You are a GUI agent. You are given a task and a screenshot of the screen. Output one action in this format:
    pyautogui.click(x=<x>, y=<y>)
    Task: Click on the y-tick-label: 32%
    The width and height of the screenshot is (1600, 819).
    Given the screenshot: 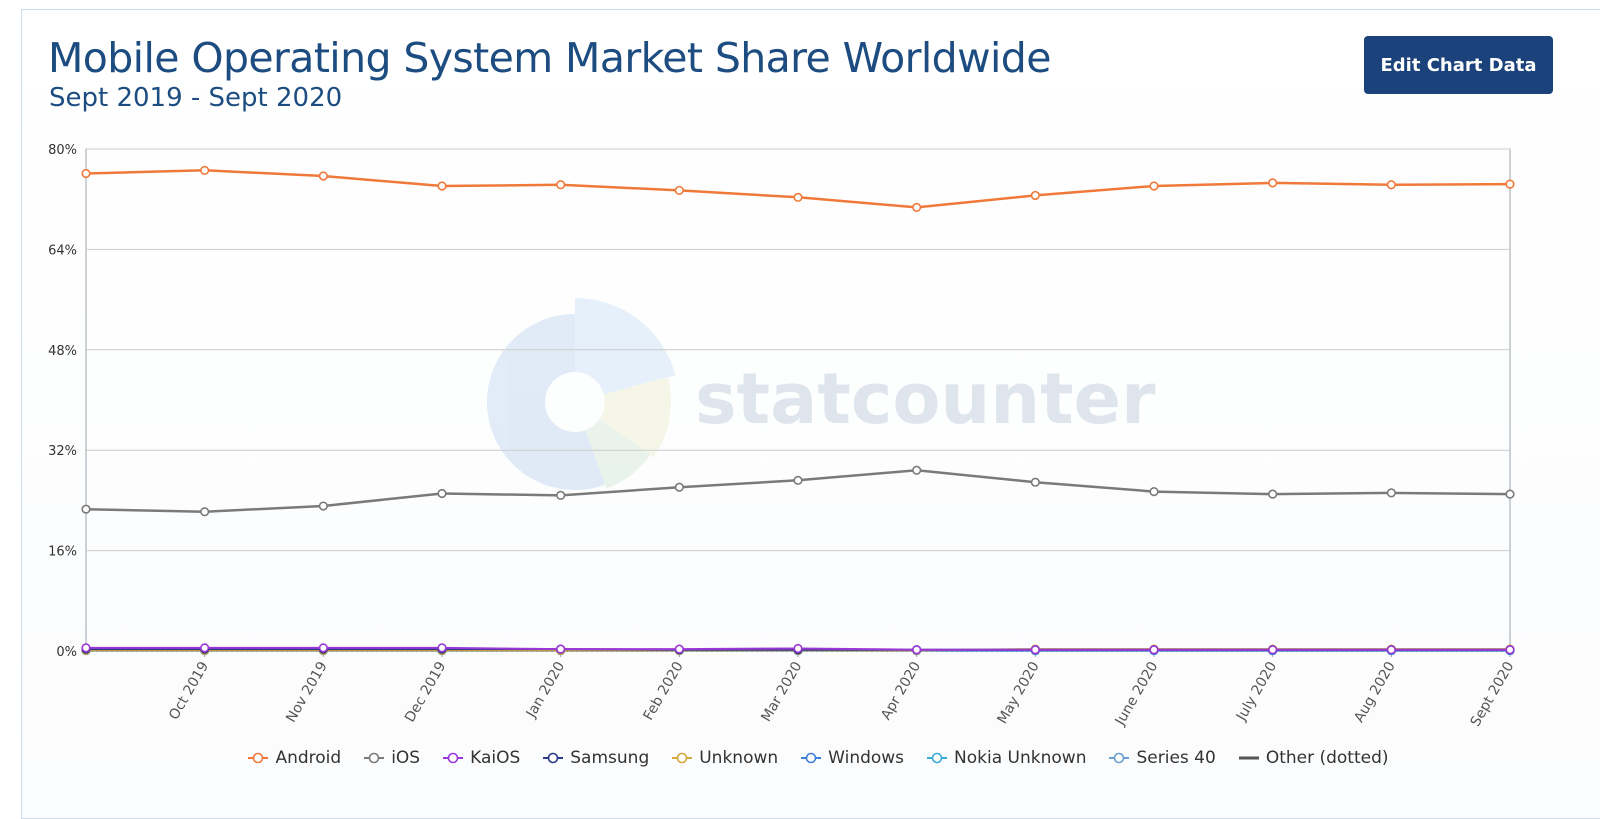 What is the action you would take?
    pyautogui.click(x=62, y=451)
    